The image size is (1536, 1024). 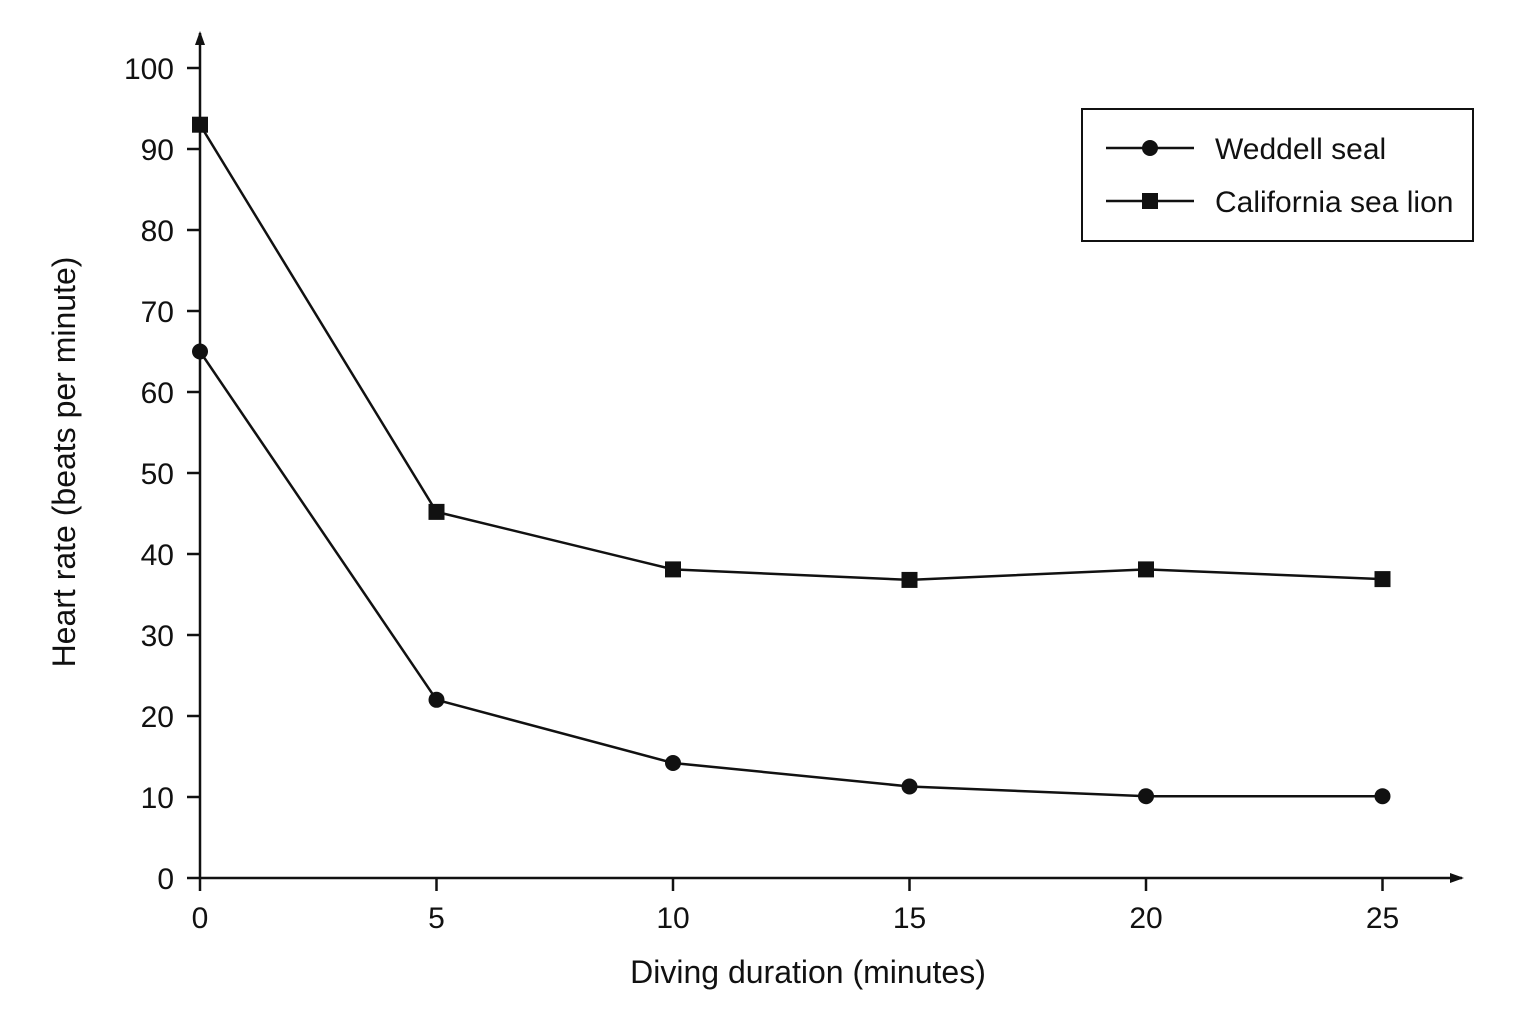 What do you see at coordinates (909, 918) in the screenshot?
I see `x-tick-label: 15` at bounding box center [909, 918].